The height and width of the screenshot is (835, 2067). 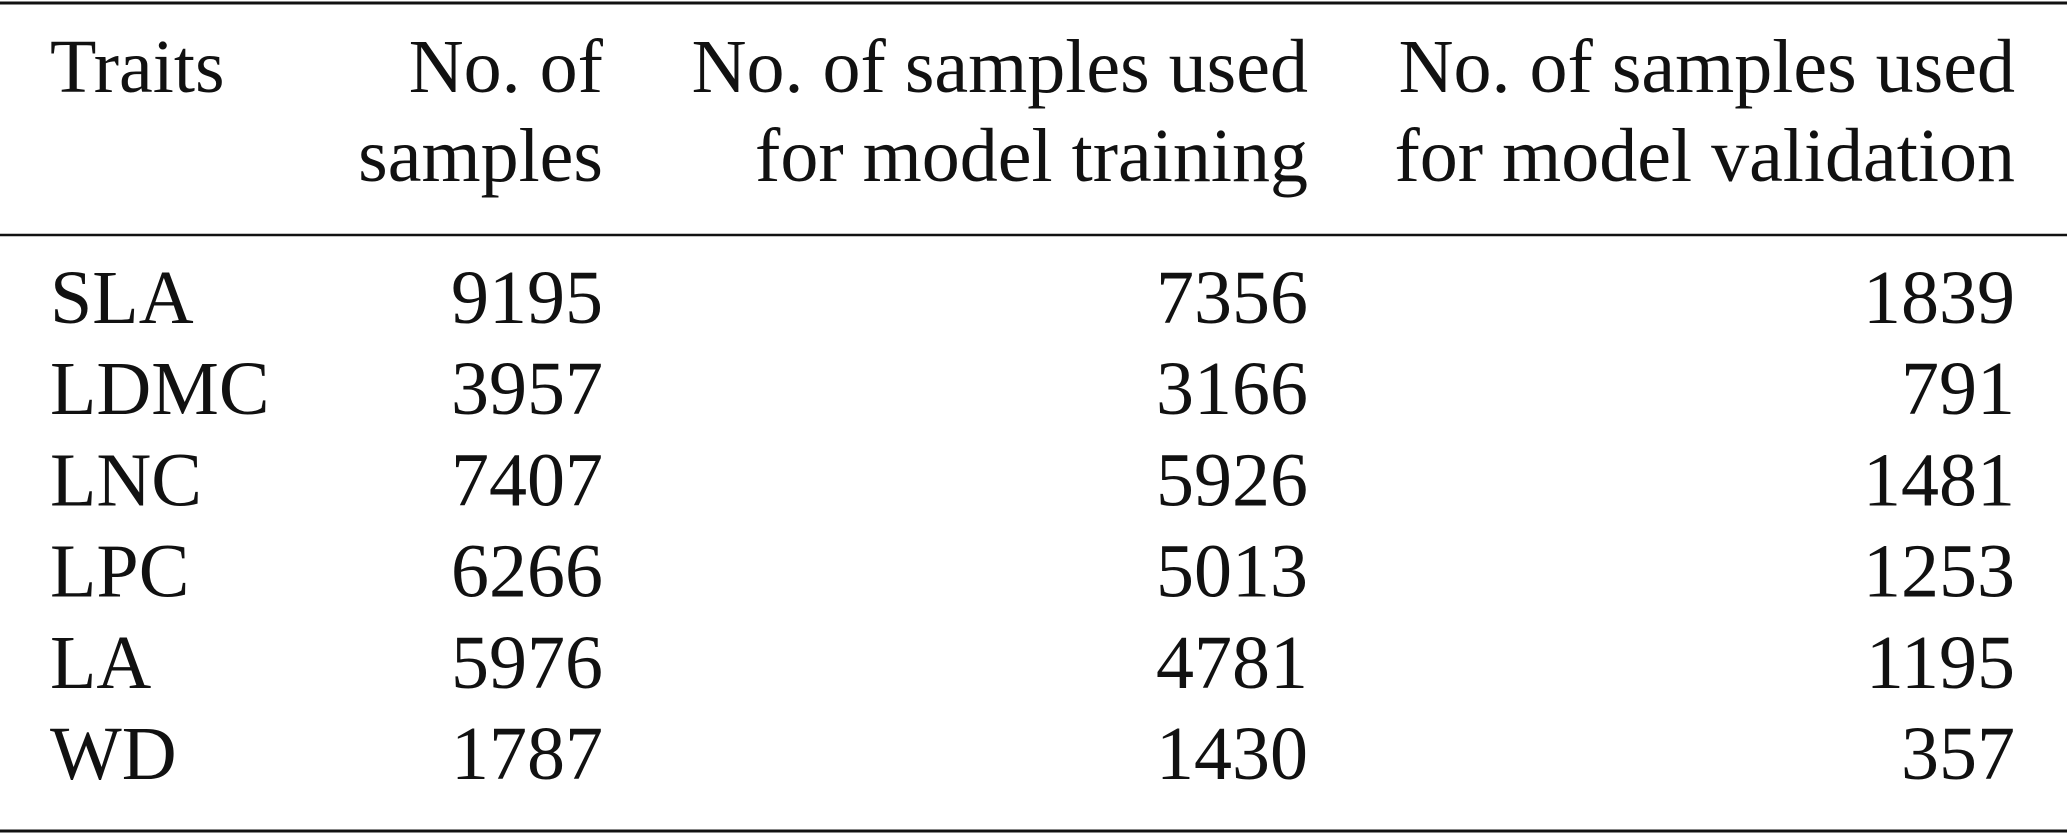 I want to click on number-cell: 1481, so click(x=1939, y=480).